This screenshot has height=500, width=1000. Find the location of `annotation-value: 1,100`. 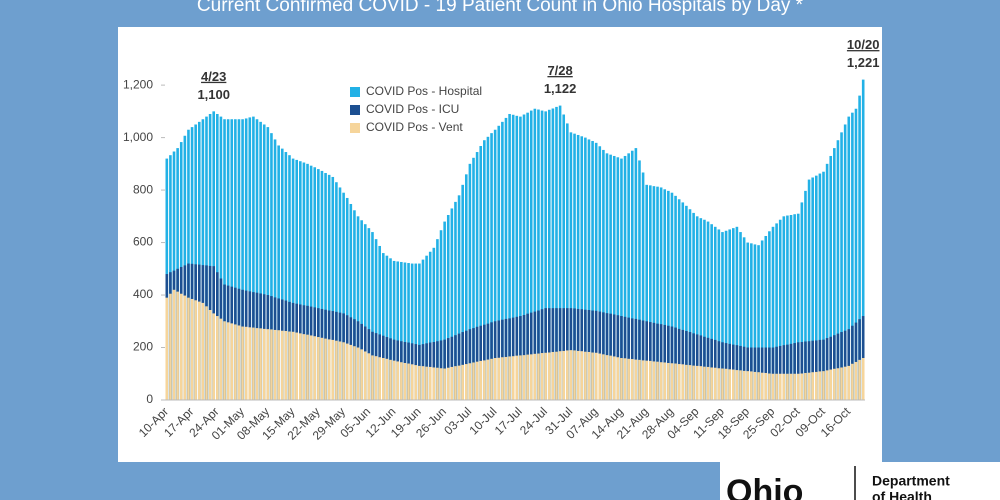

annotation-value: 1,100 is located at coordinates (213, 94).